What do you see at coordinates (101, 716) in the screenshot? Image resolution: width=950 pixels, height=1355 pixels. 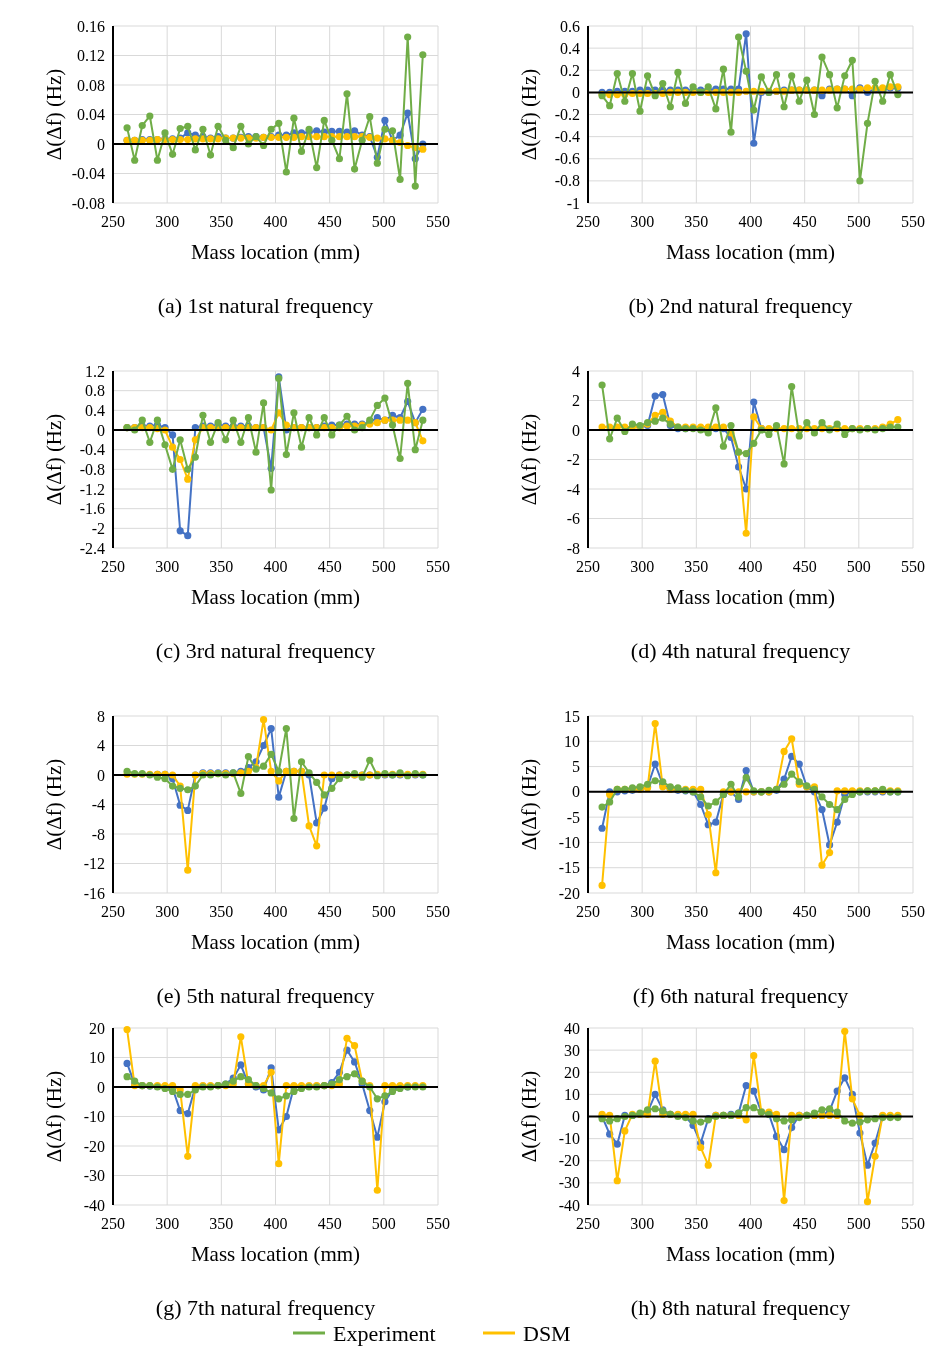 I see `y-tick-label: 8` at bounding box center [101, 716].